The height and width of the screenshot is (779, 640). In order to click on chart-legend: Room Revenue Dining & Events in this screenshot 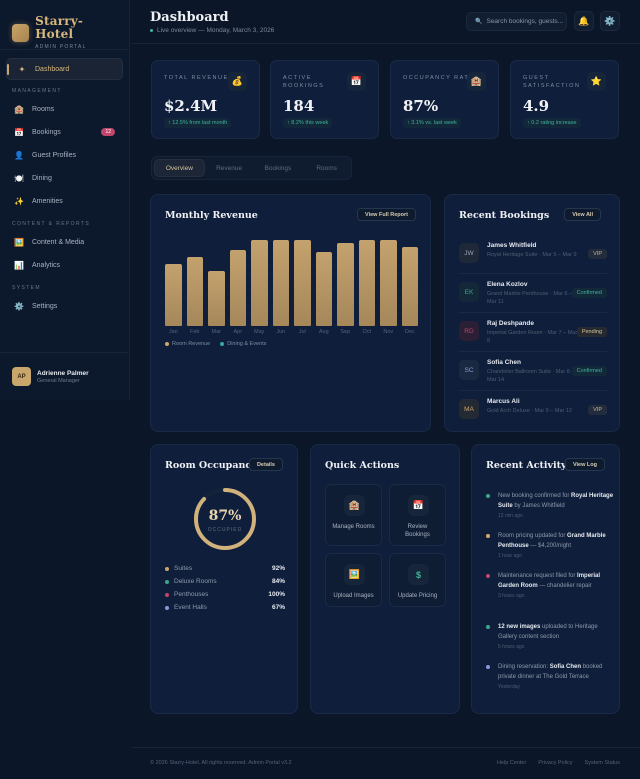, I will do `click(215, 344)`.